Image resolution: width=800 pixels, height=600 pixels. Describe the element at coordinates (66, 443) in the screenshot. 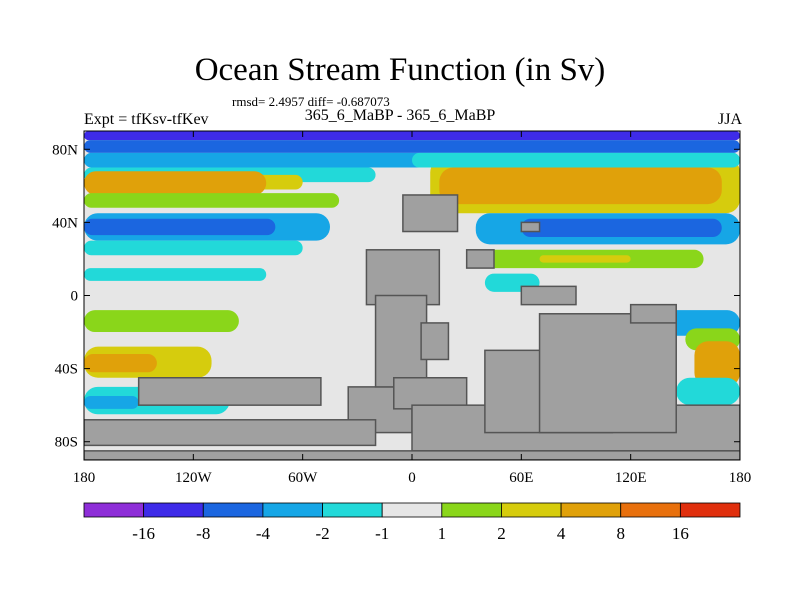

I see `y-tick-label: 80S` at that location.